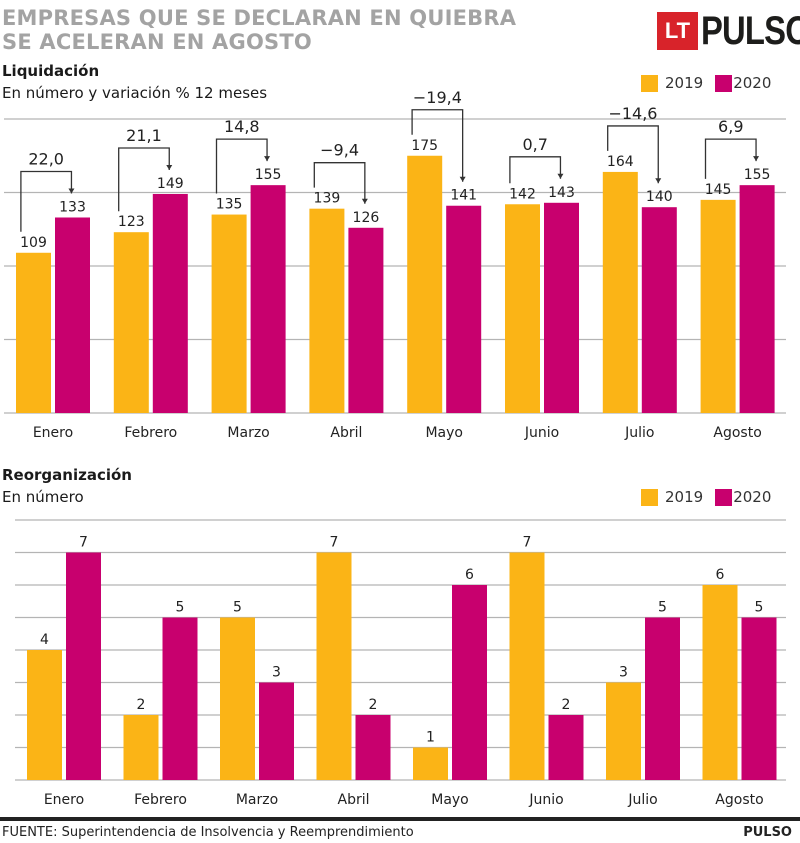  I want to click on legend-liquidacion: 2019 2020, so click(712, 83).